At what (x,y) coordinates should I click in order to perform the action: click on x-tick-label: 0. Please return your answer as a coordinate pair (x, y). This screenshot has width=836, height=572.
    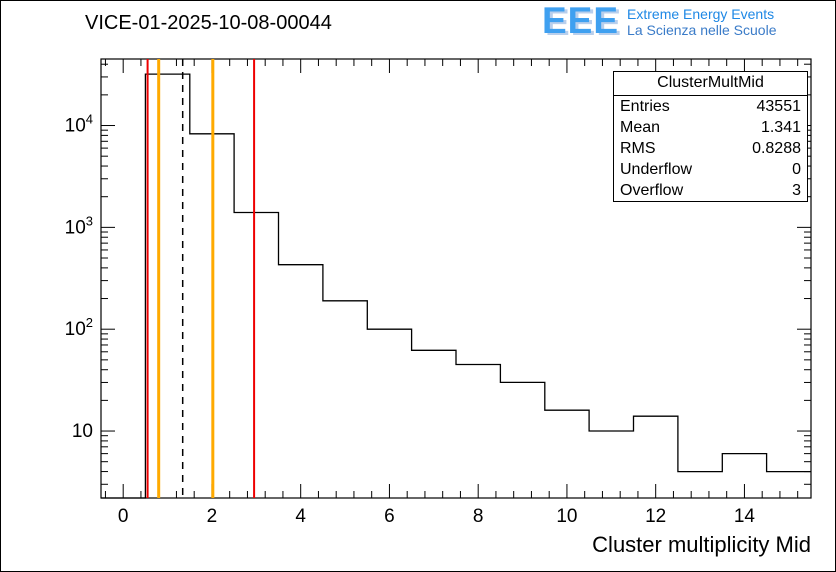
    Looking at the image, I should click on (123, 516).